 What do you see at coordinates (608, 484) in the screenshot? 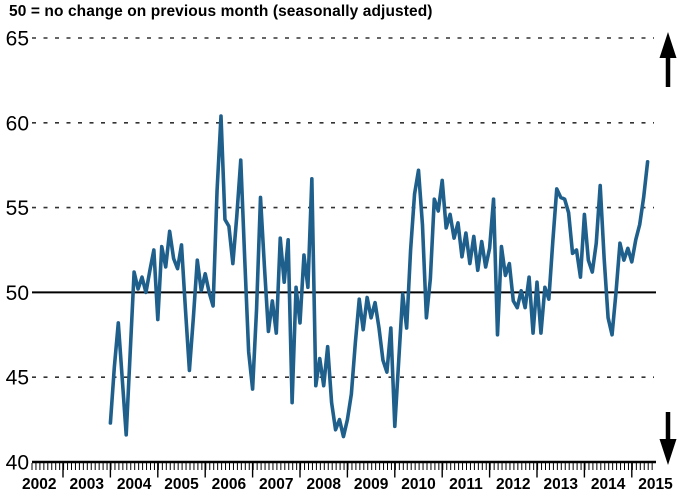
I see `x-tick-label-2014: 2014` at bounding box center [608, 484].